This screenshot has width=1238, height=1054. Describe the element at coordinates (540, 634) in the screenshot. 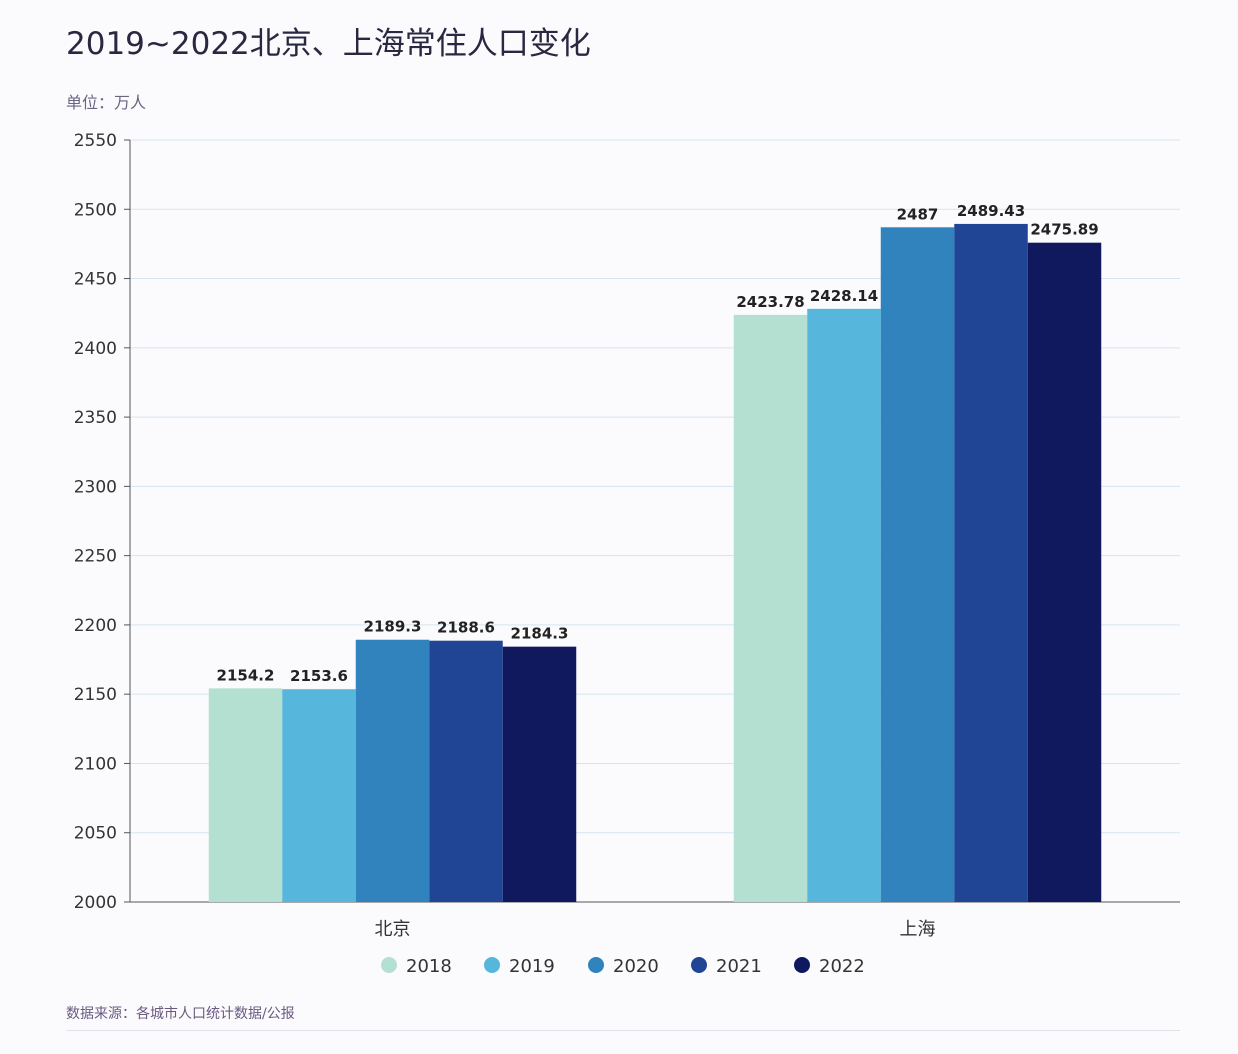

I see `data-label: 2184.3` at that location.